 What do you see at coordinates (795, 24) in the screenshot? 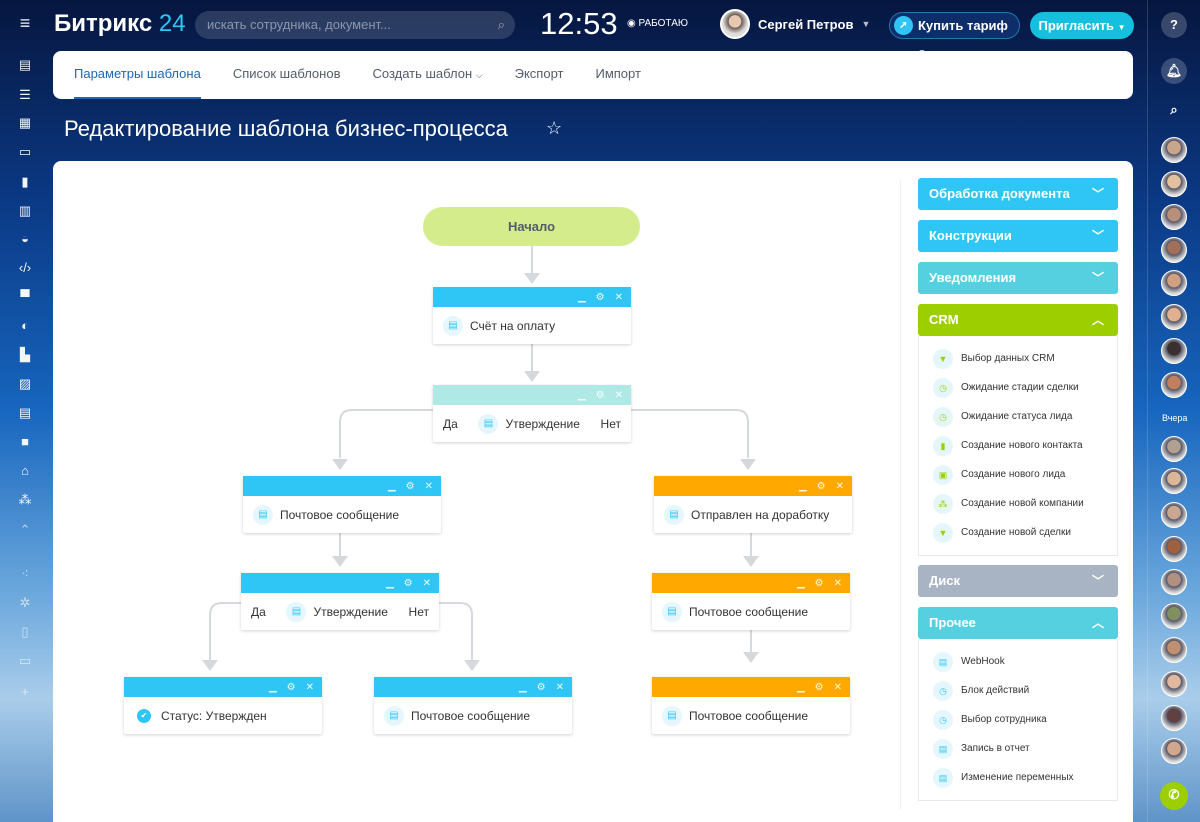
I see `user-menu: Сергей Петров ▼` at bounding box center [795, 24].